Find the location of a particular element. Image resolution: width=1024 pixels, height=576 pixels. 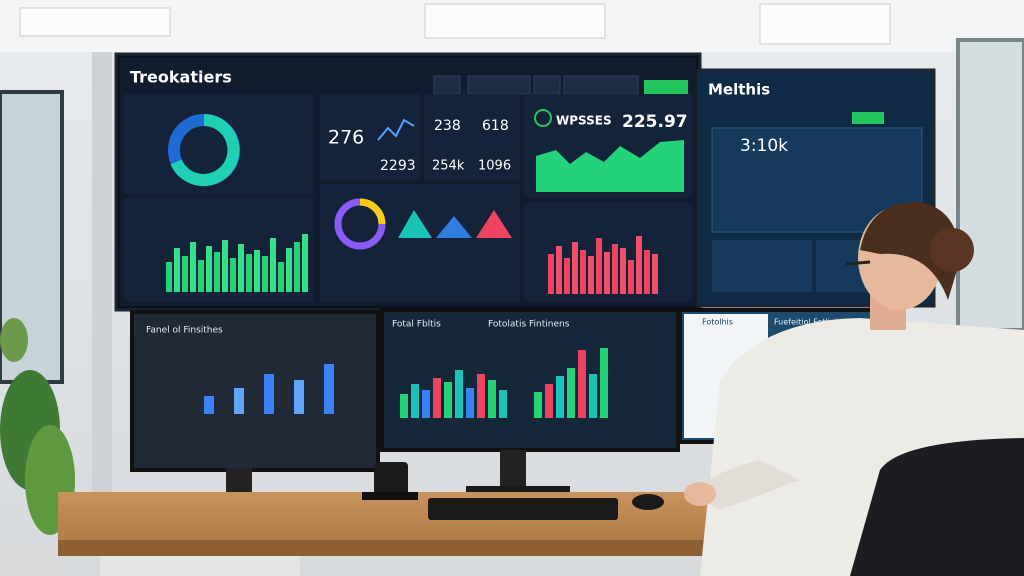

kpi: 1096 is located at coordinates (494, 166).